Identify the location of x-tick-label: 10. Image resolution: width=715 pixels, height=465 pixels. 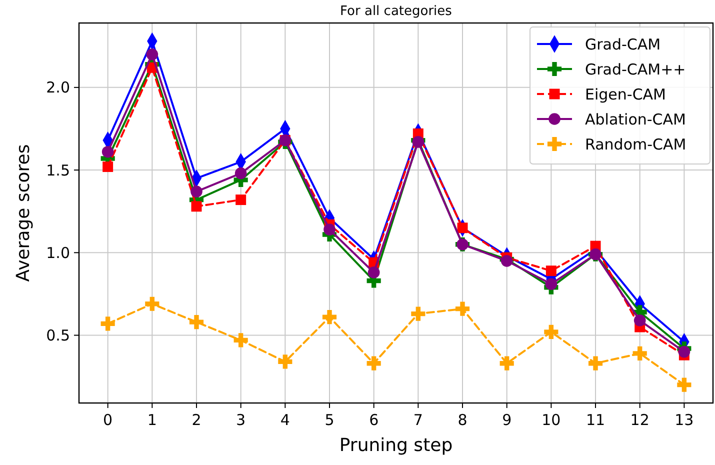
(551, 420).